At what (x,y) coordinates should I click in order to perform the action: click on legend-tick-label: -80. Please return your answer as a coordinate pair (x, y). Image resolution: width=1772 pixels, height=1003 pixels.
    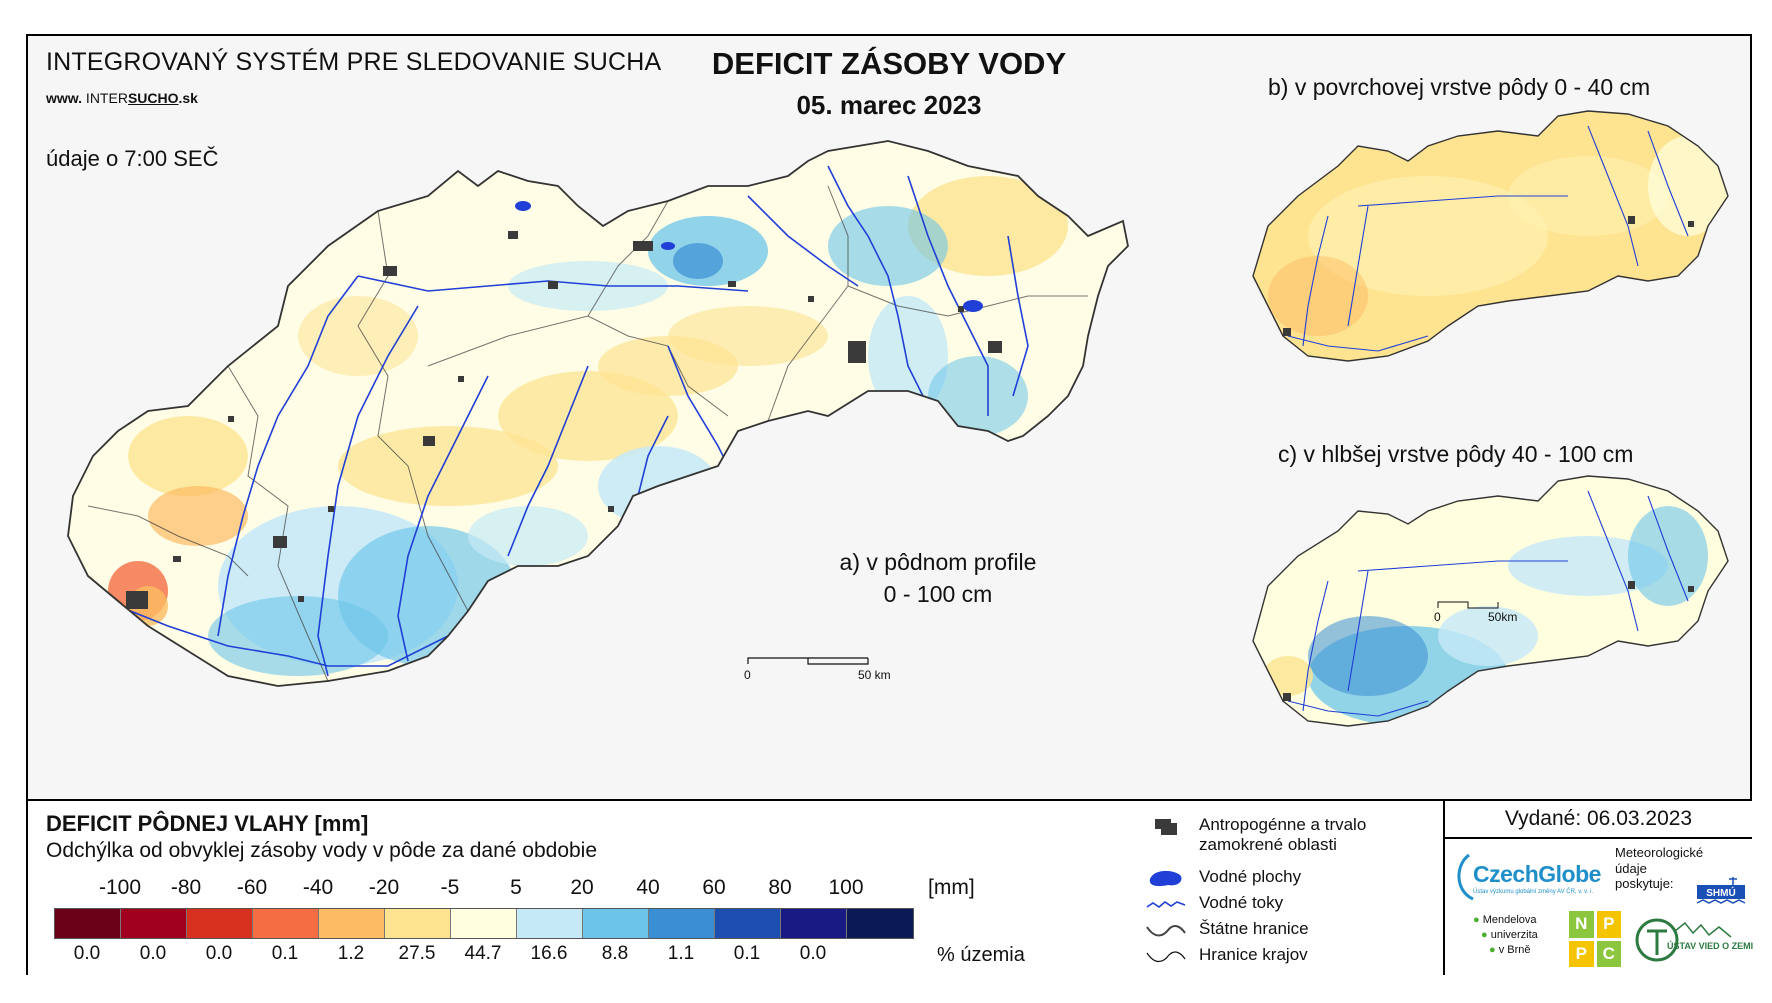
    Looking at the image, I should click on (186, 887).